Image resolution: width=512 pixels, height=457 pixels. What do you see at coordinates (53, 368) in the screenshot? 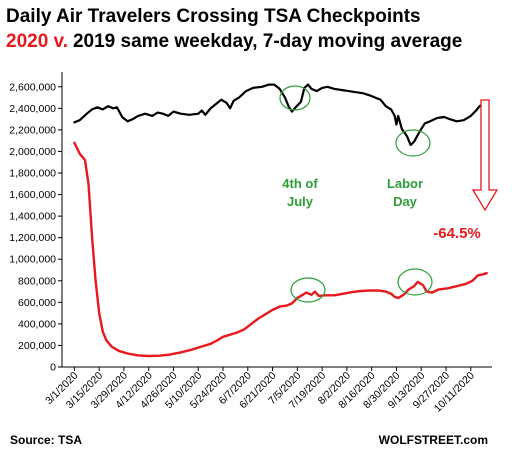
I see `y-tick-label: 0` at bounding box center [53, 368].